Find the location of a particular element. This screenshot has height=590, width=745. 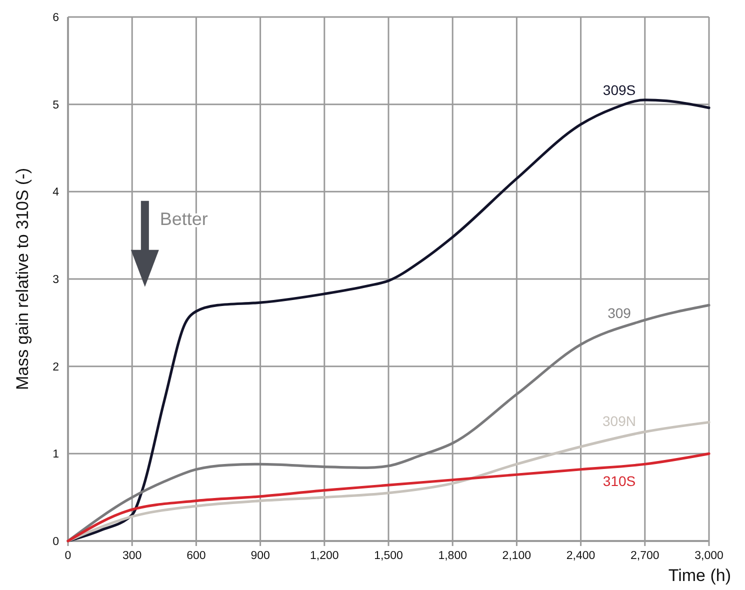

x-tick-label: 2,100 is located at coordinates (517, 556).